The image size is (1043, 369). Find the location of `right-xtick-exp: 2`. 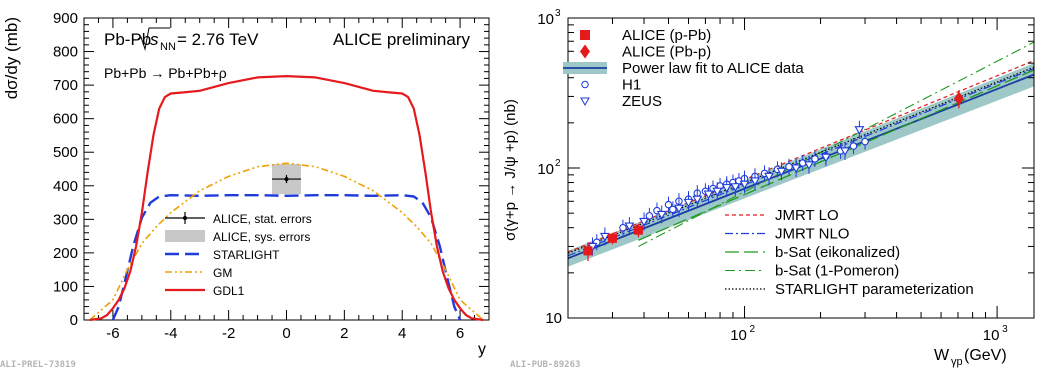

right-xtick-exp: 2 is located at coordinates (753, 329).